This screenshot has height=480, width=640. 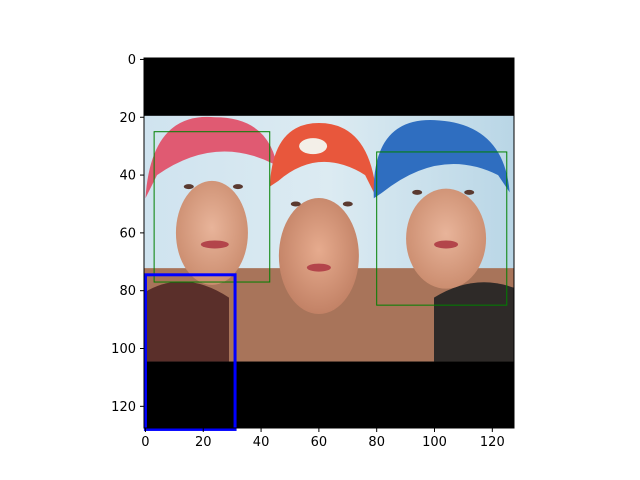 What do you see at coordinates (123, 349) in the screenshot?
I see `y-tick-label: 100` at bounding box center [123, 349].